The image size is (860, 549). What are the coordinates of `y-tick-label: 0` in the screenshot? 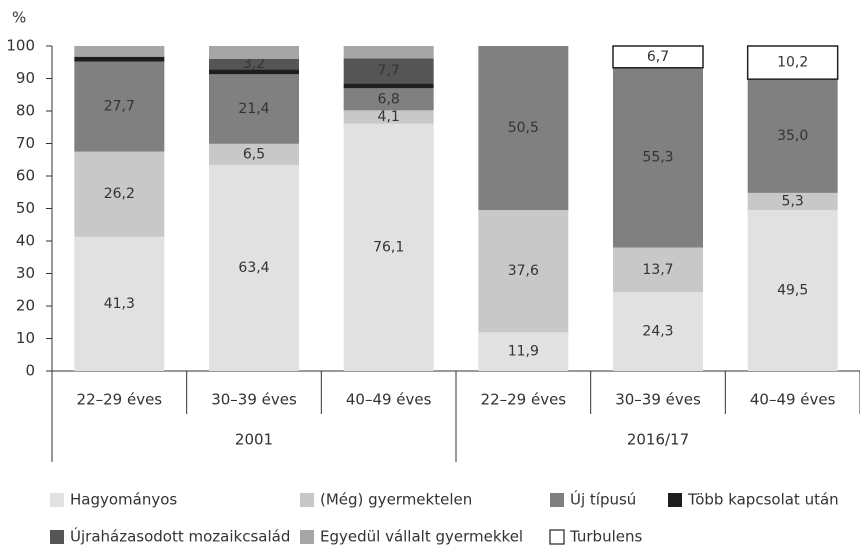 It's located at (30, 371).